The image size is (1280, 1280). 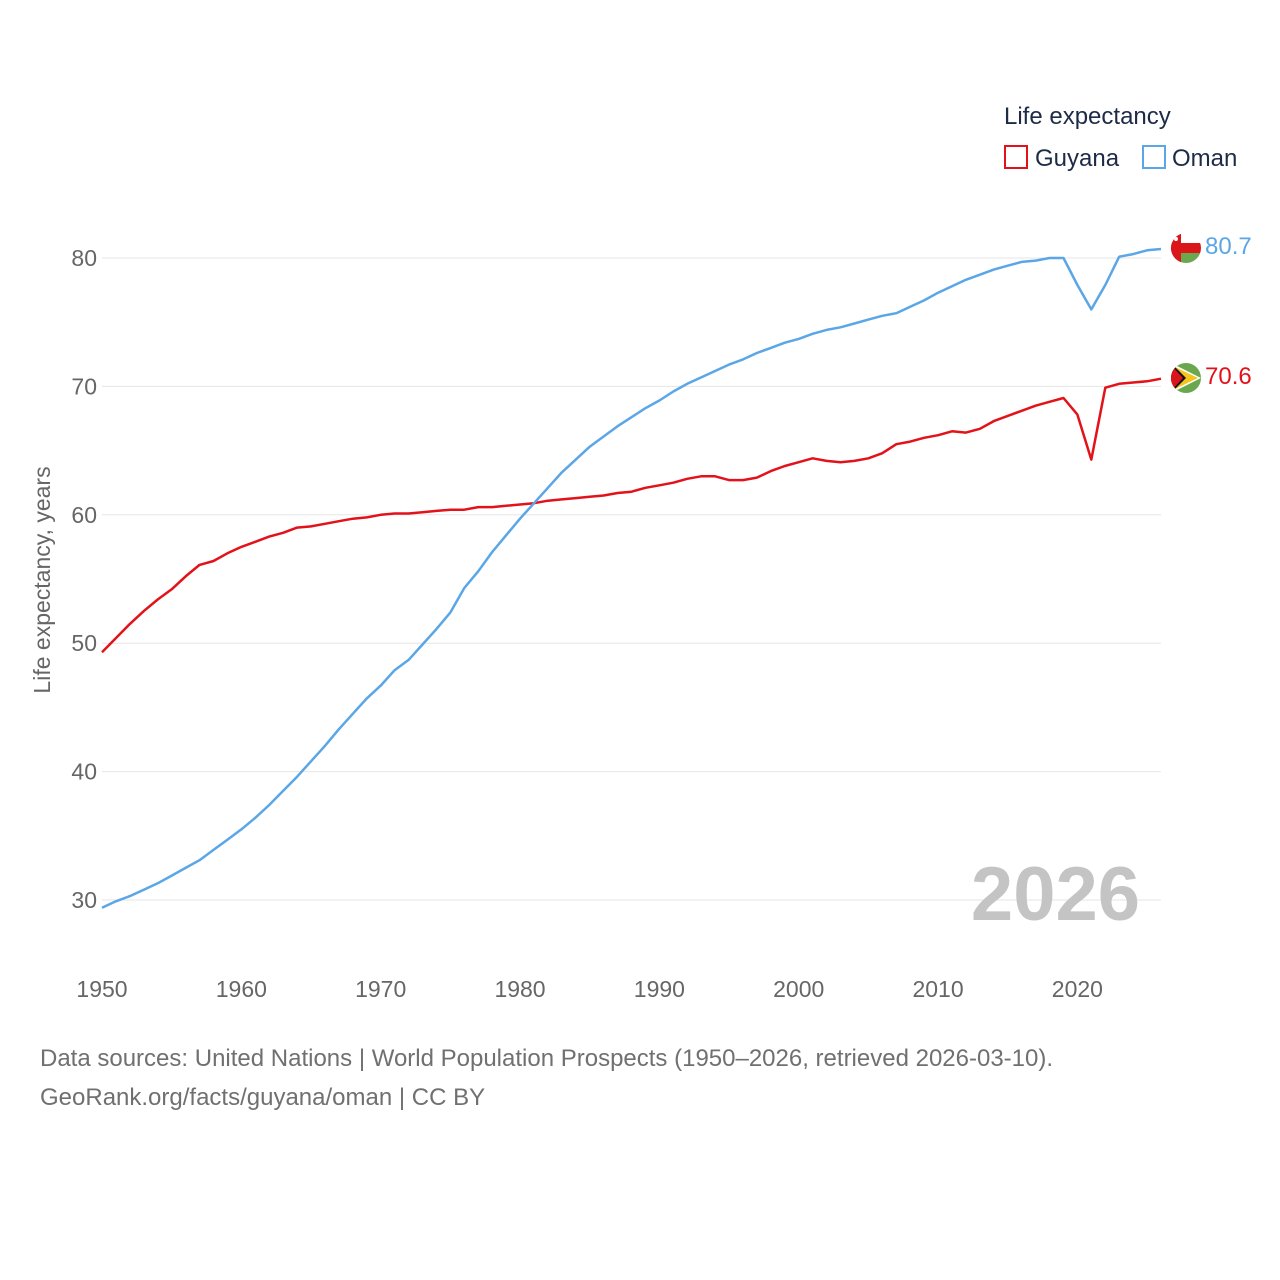 I want to click on y-tick-label: 40, so click(x=84, y=772).